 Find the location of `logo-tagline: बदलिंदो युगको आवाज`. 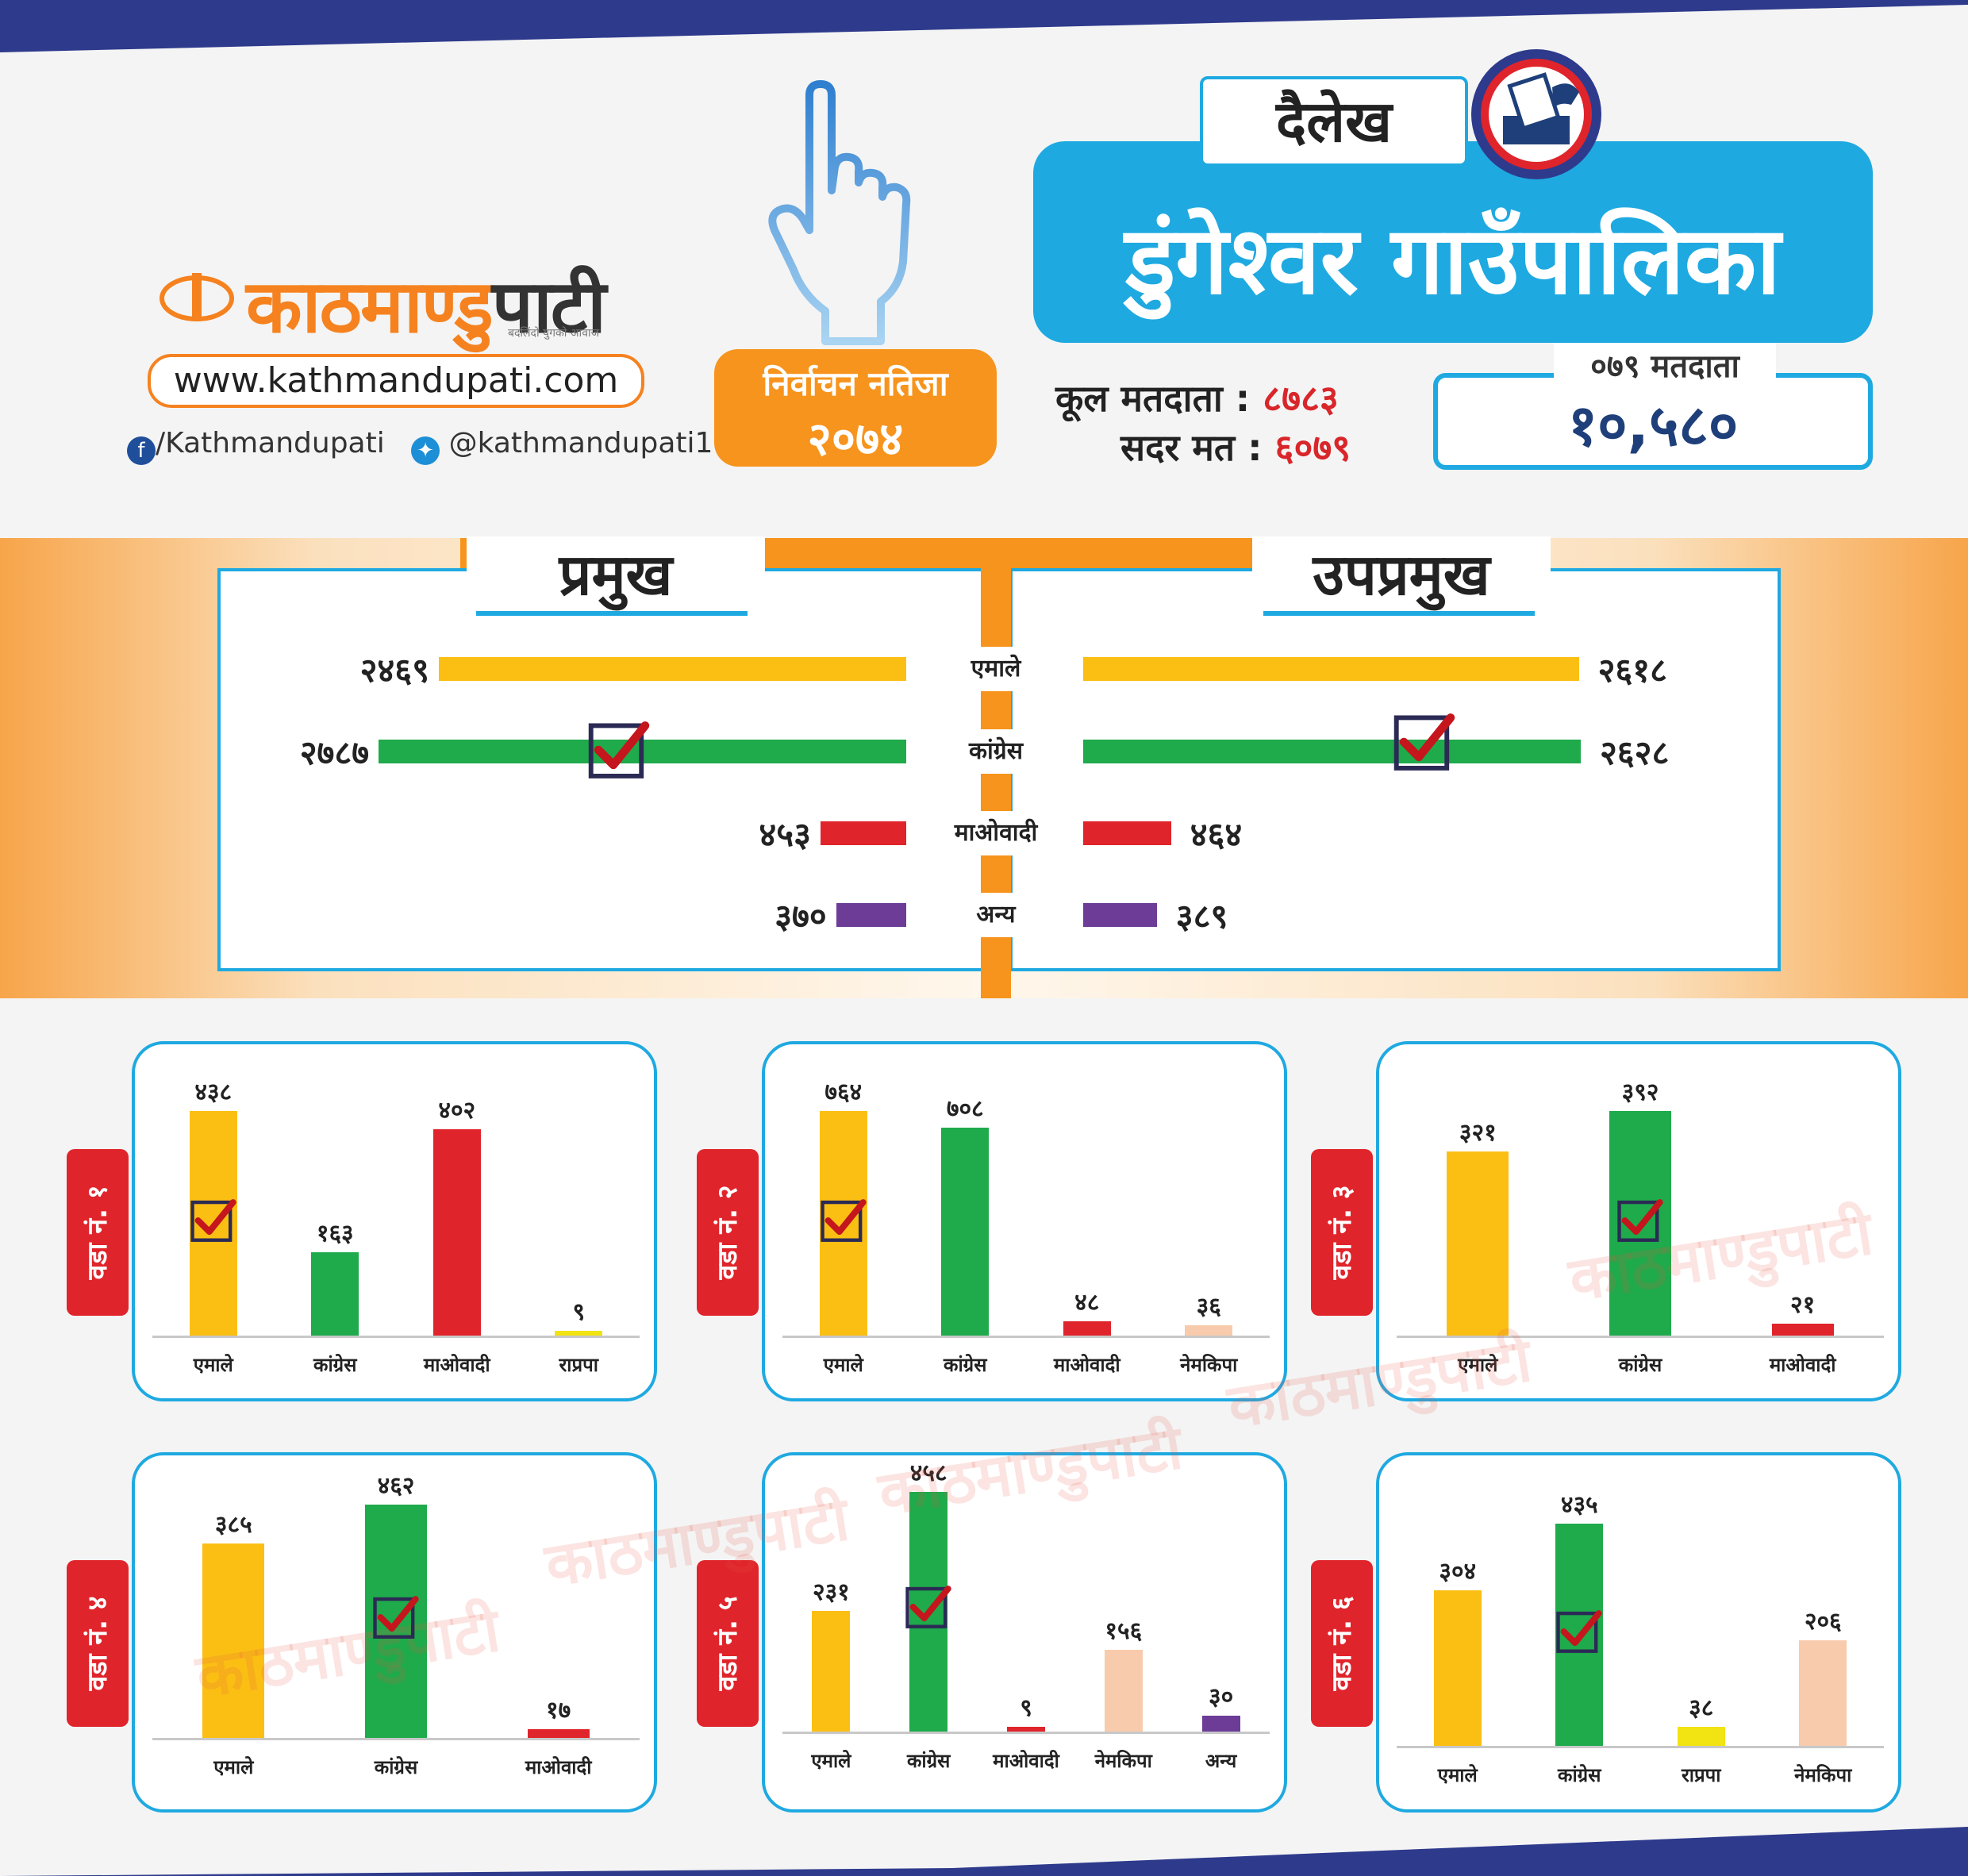

logo-tagline: बदलिंदो युगको आवाज is located at coordinates (553, 333).